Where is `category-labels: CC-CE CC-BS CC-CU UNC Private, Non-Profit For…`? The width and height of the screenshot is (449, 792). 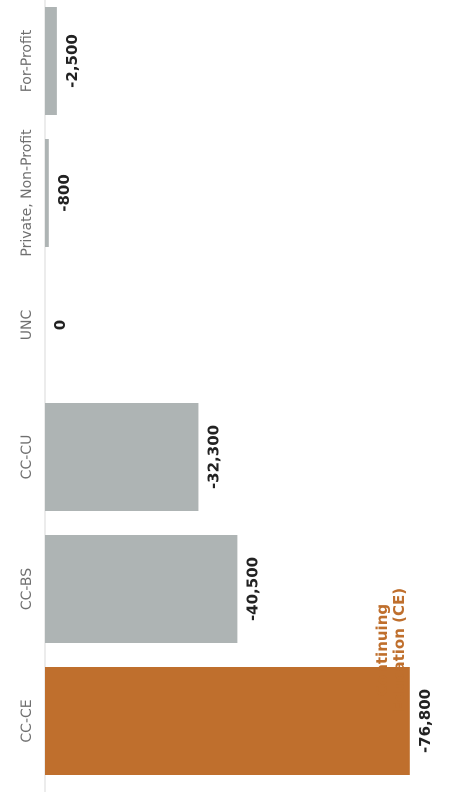 category-labels: CC-CE CC-BS CC-CU UNC Private, Non-Profit For… is located at coordinates (27, 385).